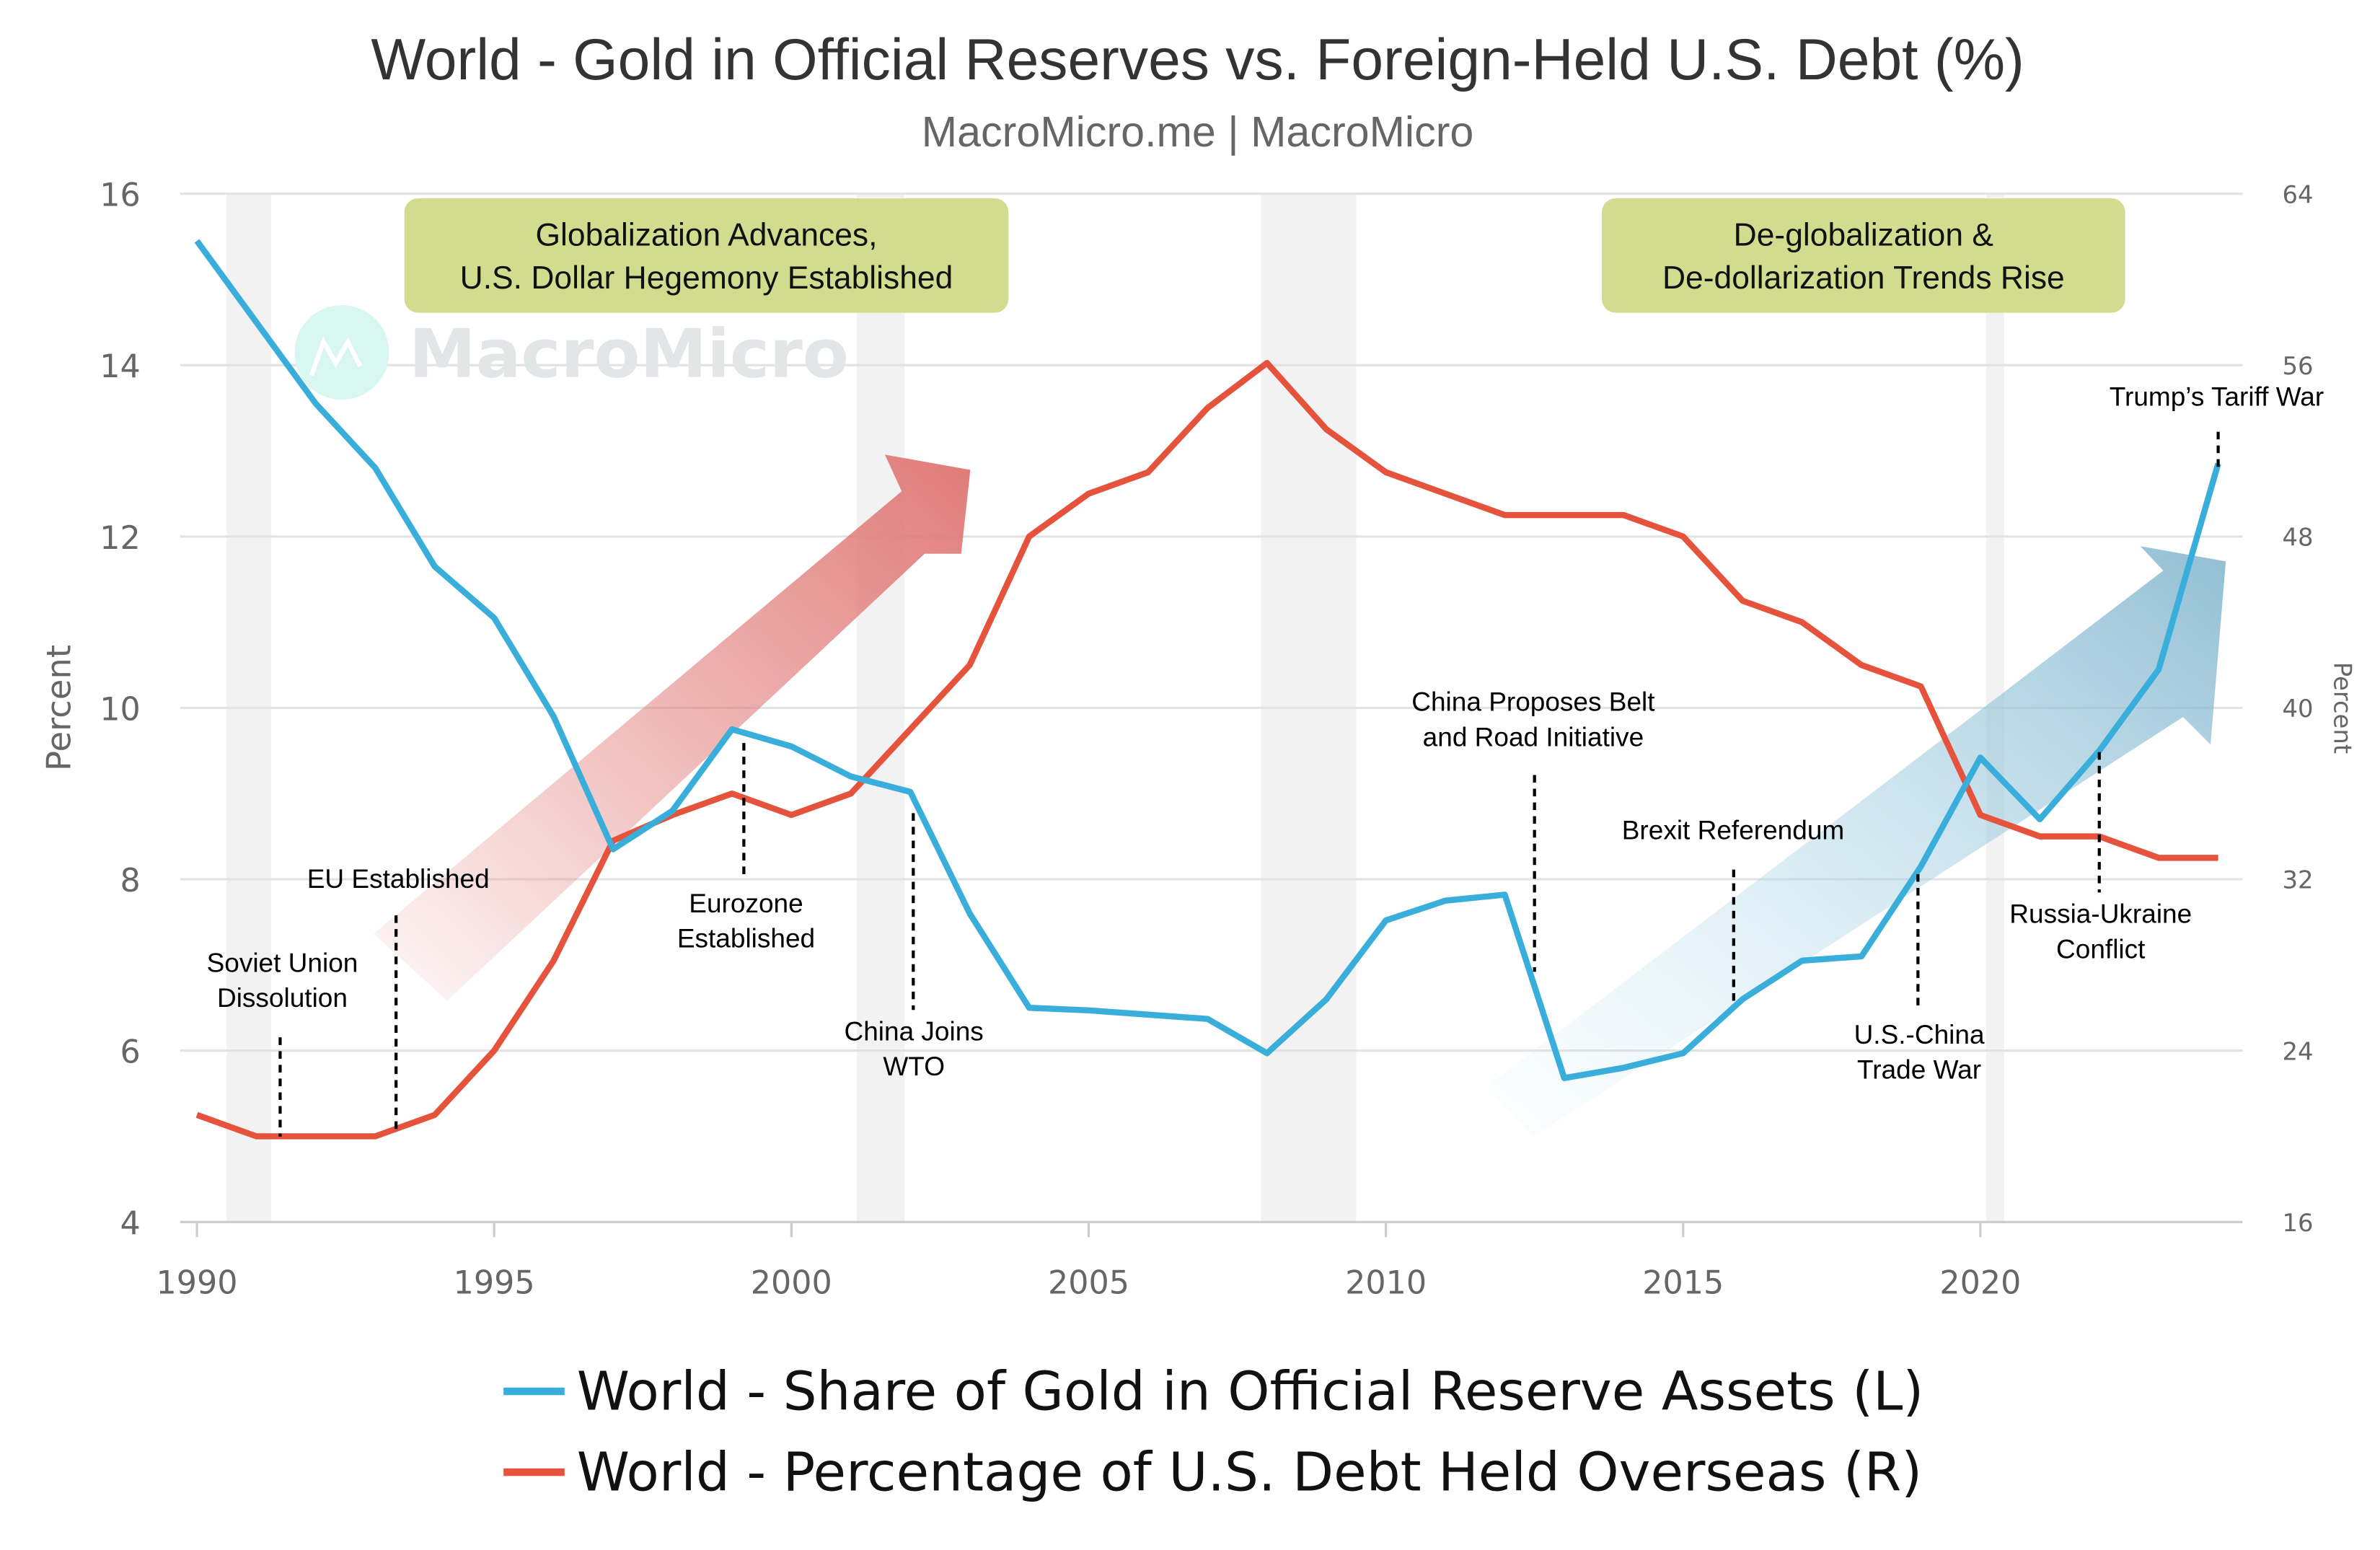 This screenshot has height=1550, width=2380. What do you see at coordinates (791, 1283) in the screenshot?
I see `x-tick-label: 2000` at bounding box center [791, 1283].